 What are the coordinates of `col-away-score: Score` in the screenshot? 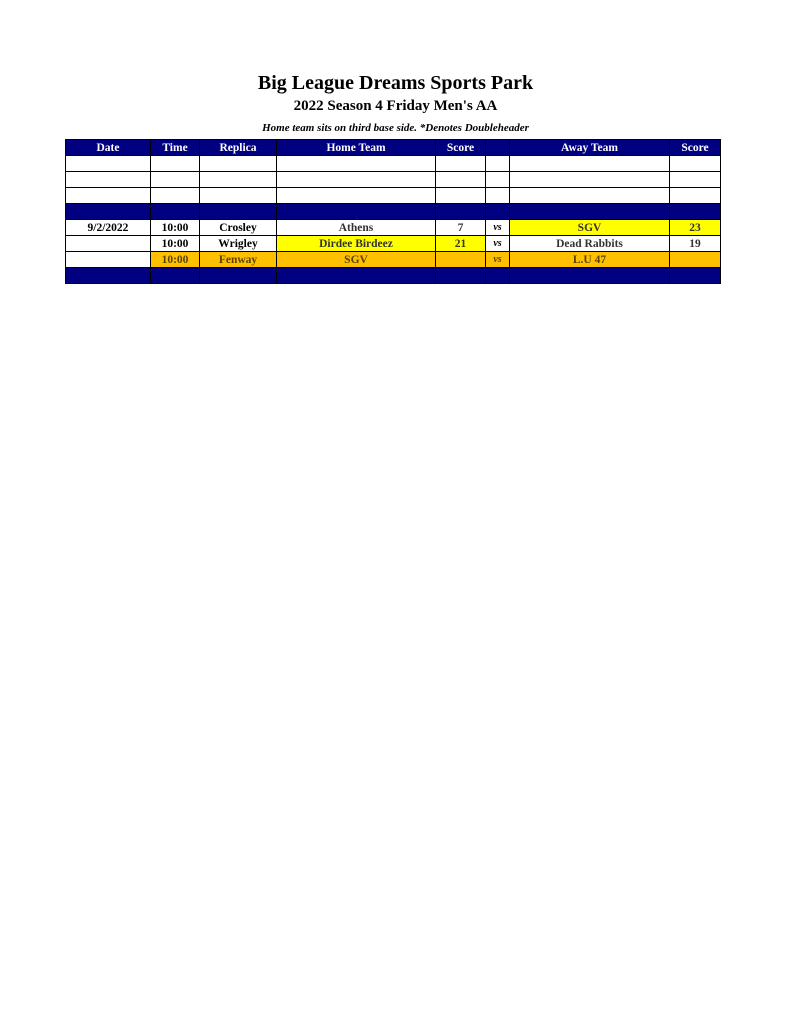 It's located at (695, 147).